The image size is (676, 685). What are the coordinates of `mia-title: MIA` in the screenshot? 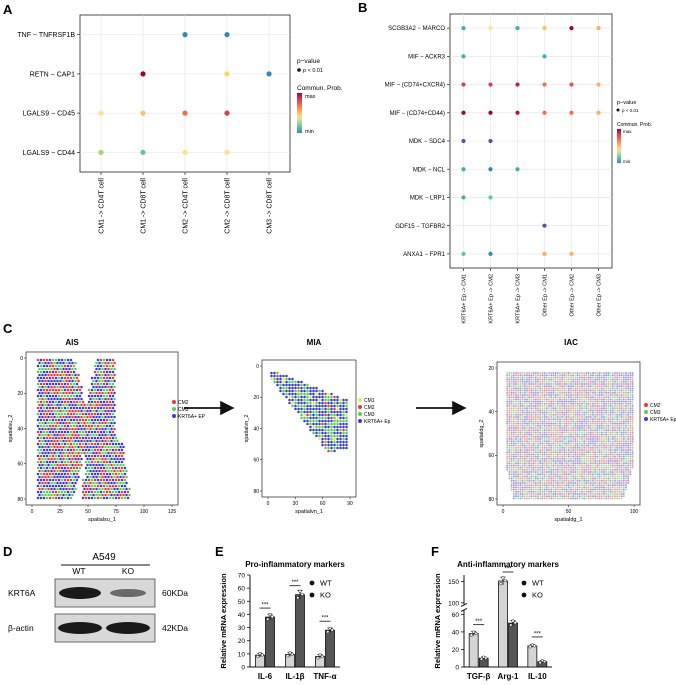 It's located at (314, 342).